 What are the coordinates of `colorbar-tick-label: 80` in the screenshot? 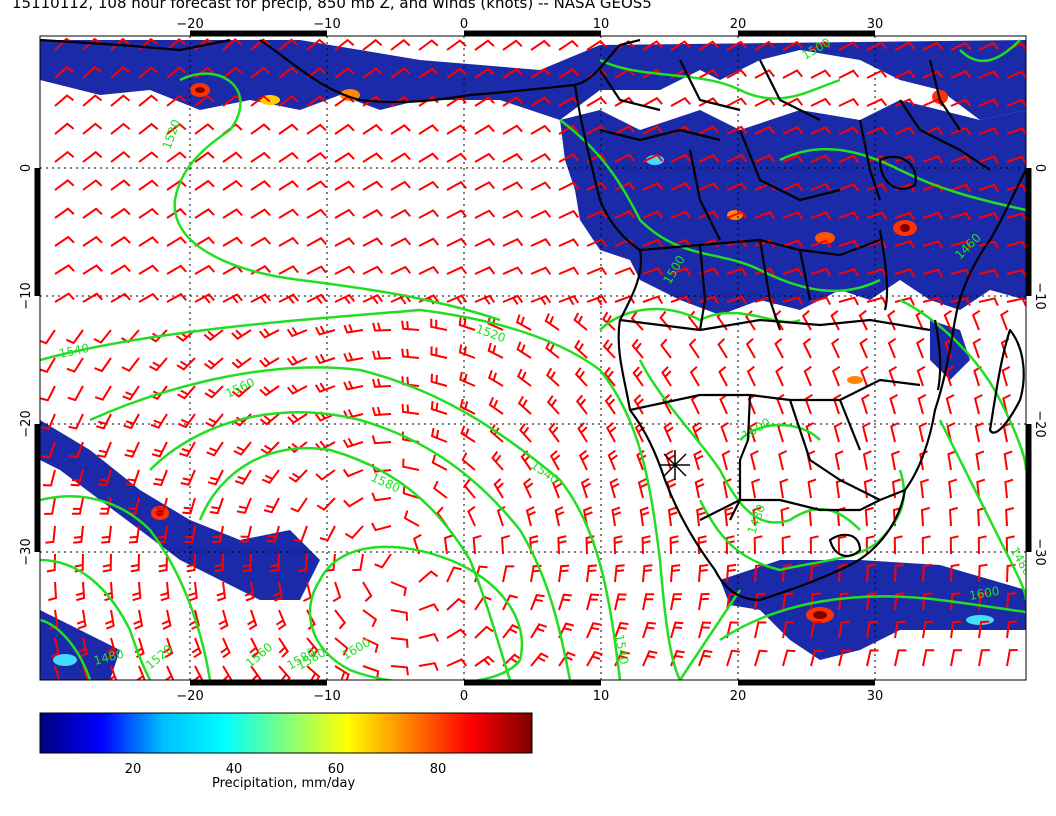 It's located at (438, 769).